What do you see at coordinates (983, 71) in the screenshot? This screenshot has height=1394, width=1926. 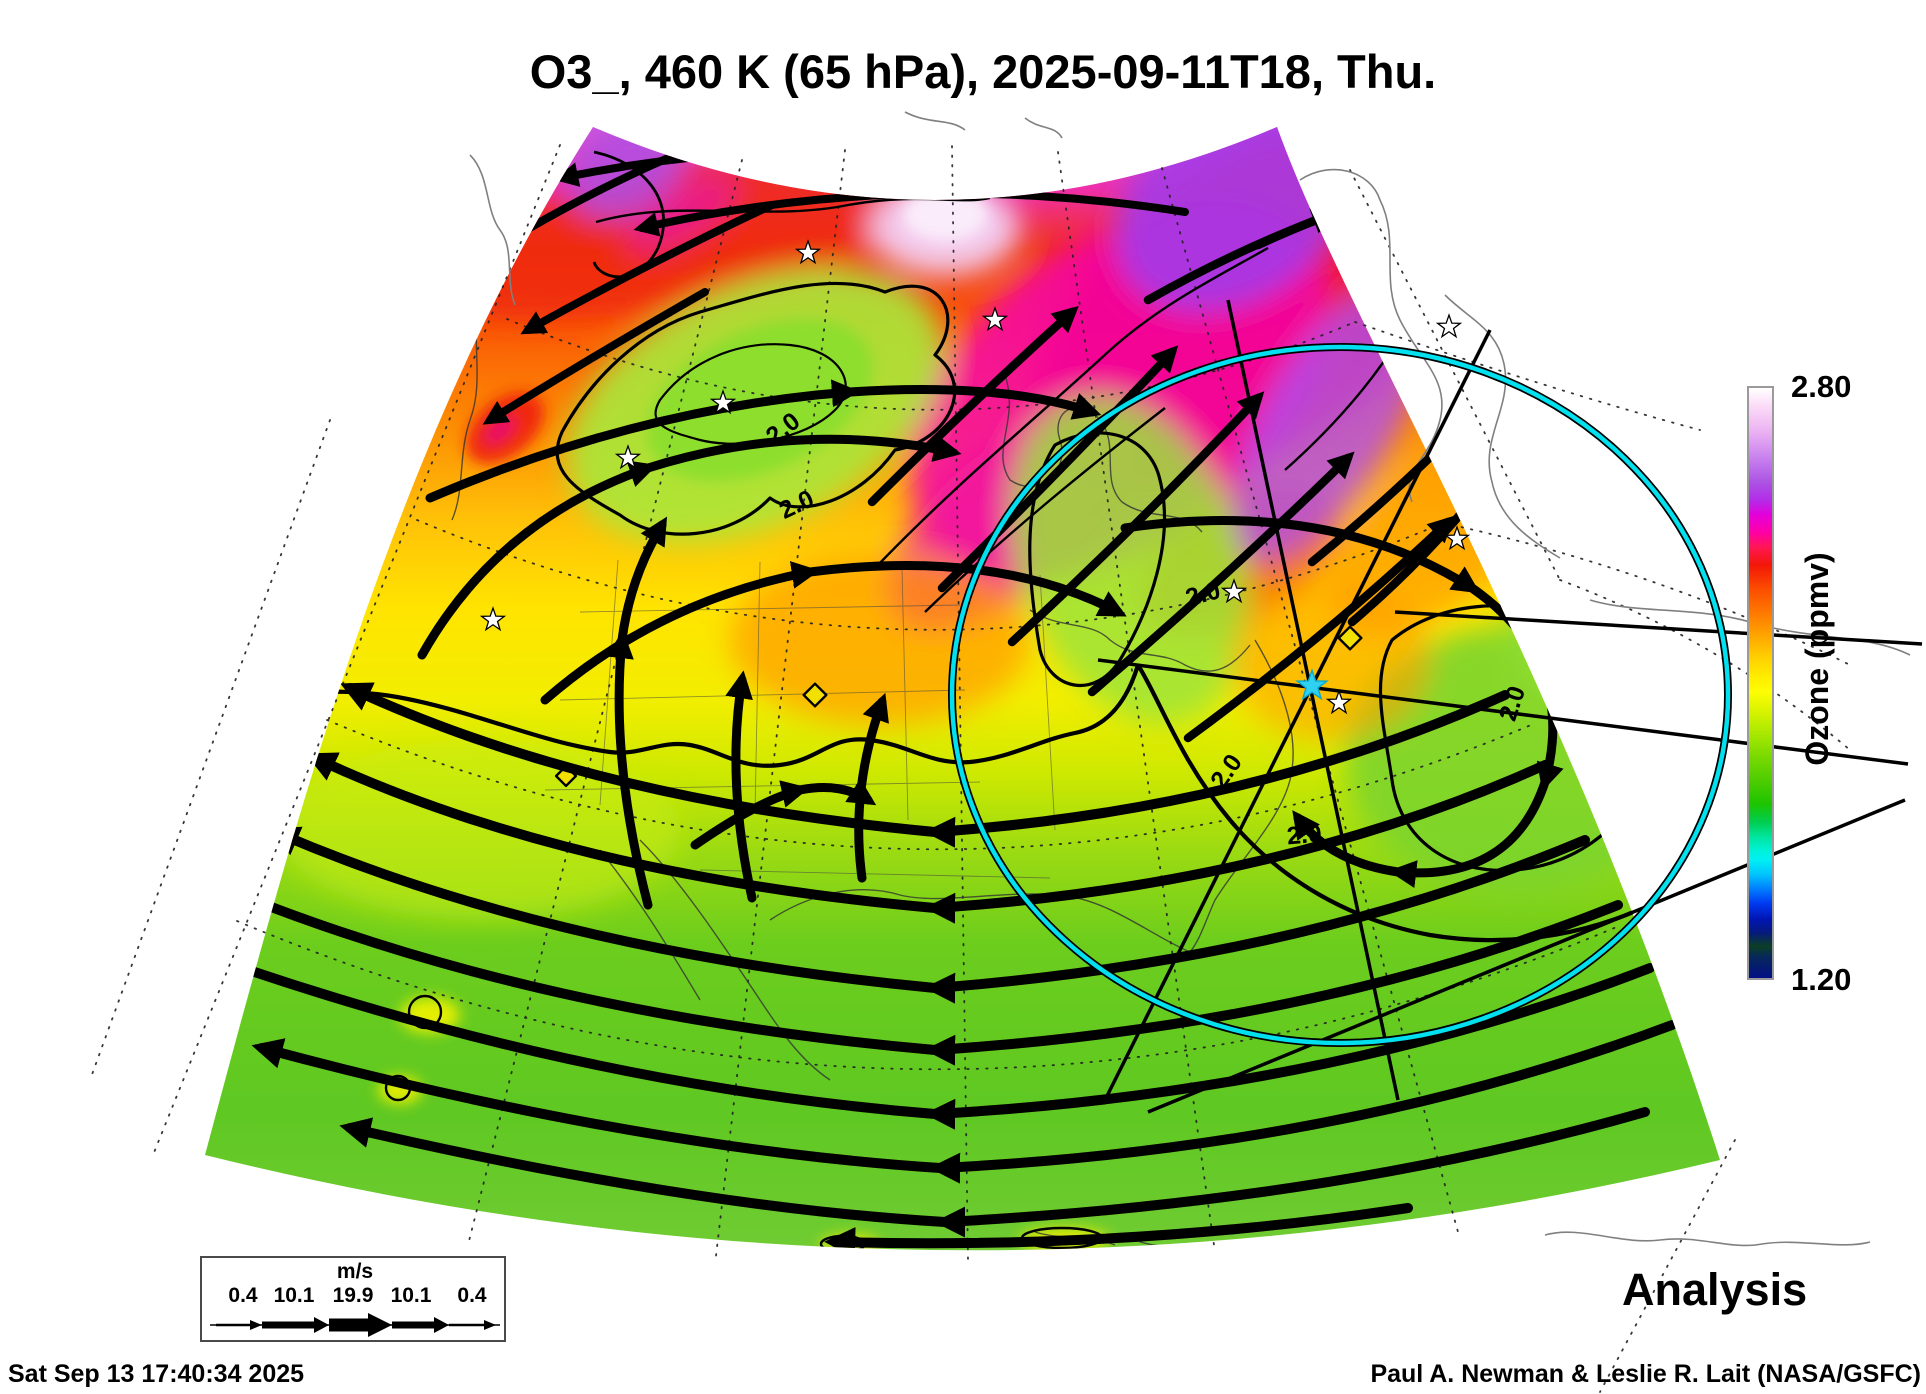 I see `page-title: O3_, 460 K (65 hPa), 2025-09-11T18, Thu.` at bounding box center [983, 71].